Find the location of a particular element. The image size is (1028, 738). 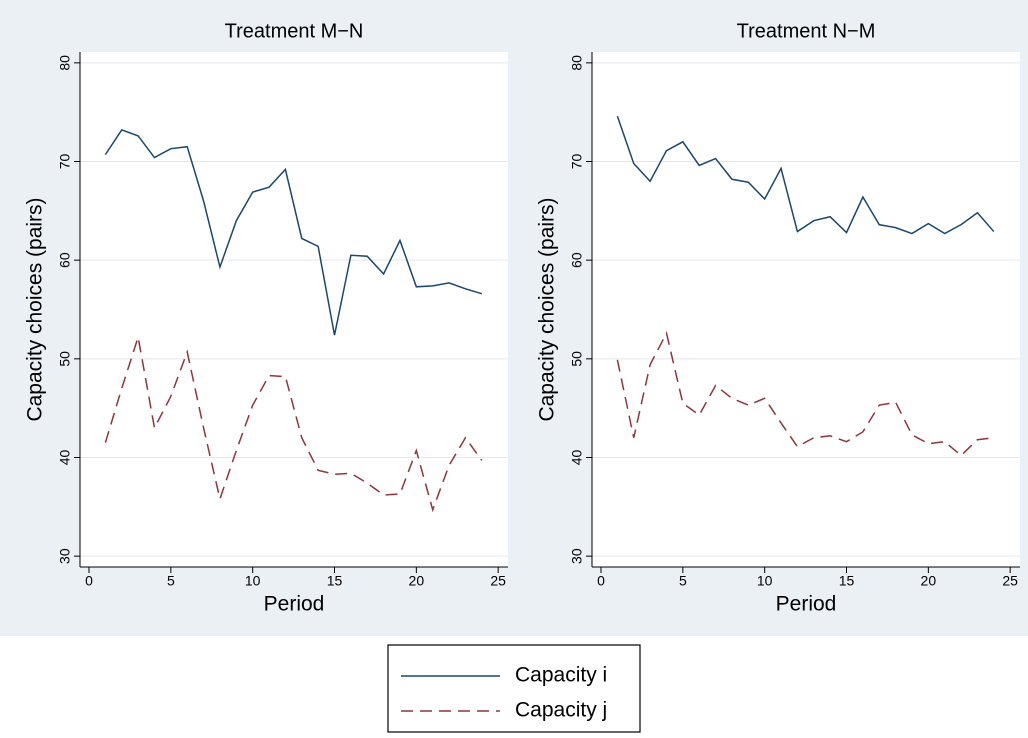

legend-box is located at coordinates (514, 688).